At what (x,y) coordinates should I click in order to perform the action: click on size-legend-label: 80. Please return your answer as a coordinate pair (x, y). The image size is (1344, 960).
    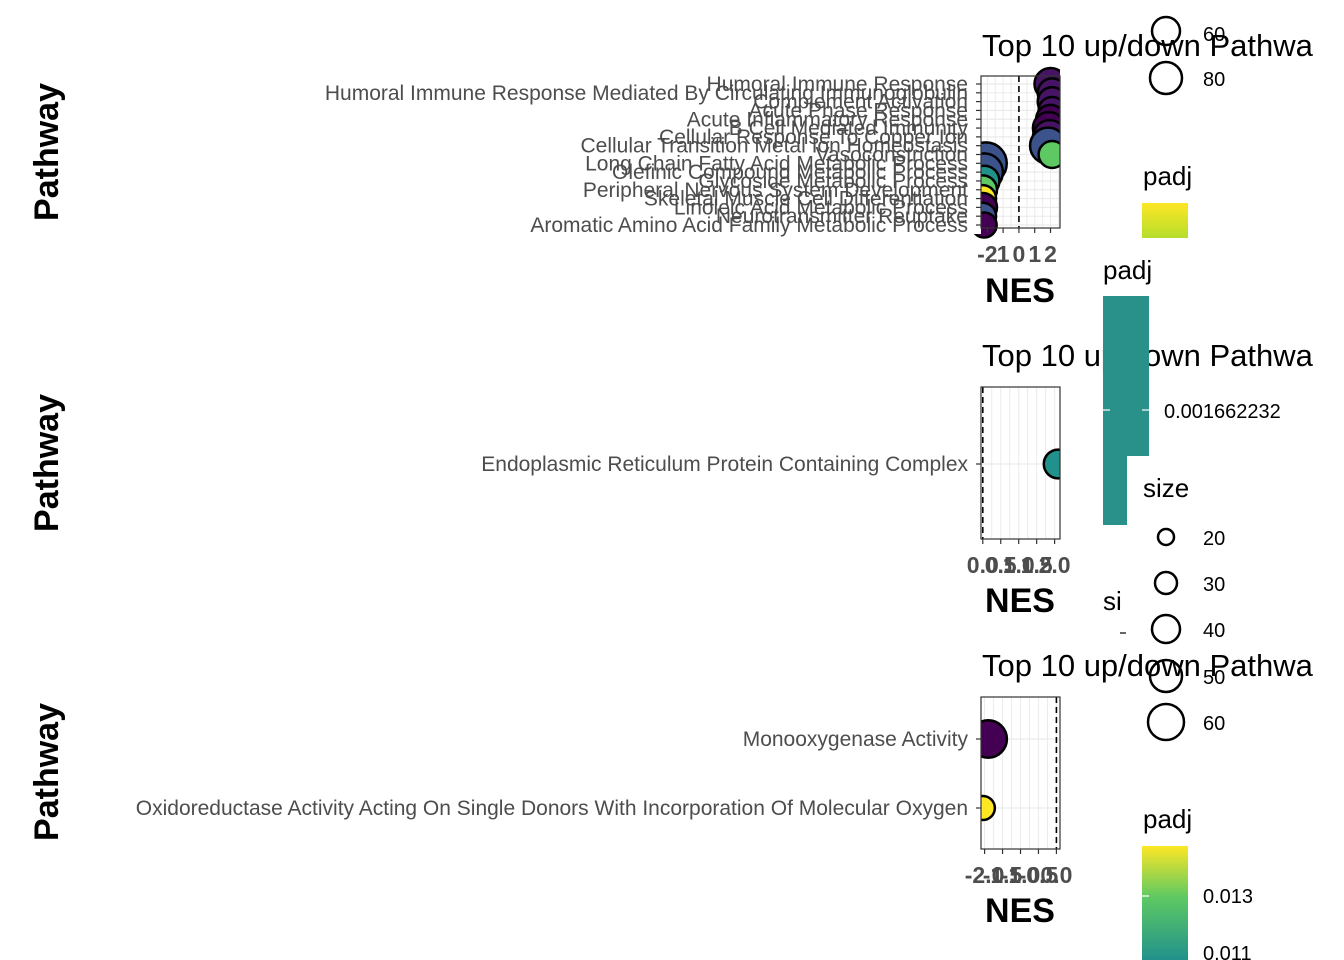
    Looking at the image, I should click on (1214, 80).